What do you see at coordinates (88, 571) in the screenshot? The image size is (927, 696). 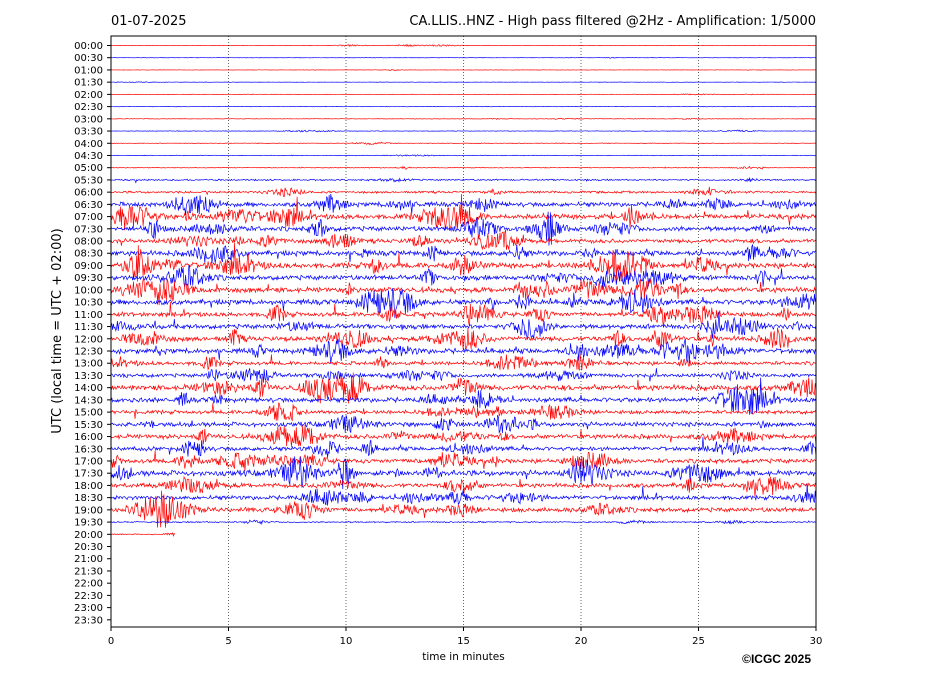 I see `y-tick-label: 21:30` at bounding box center [88, 571].